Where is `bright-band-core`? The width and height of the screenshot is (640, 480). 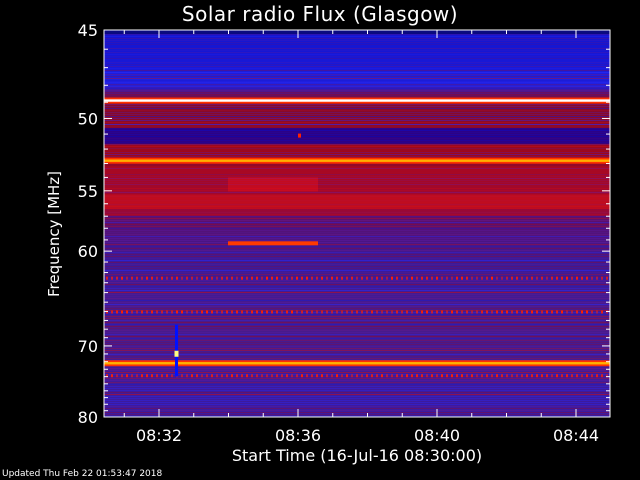
bright-band-core is located at coordinates (357, 363).